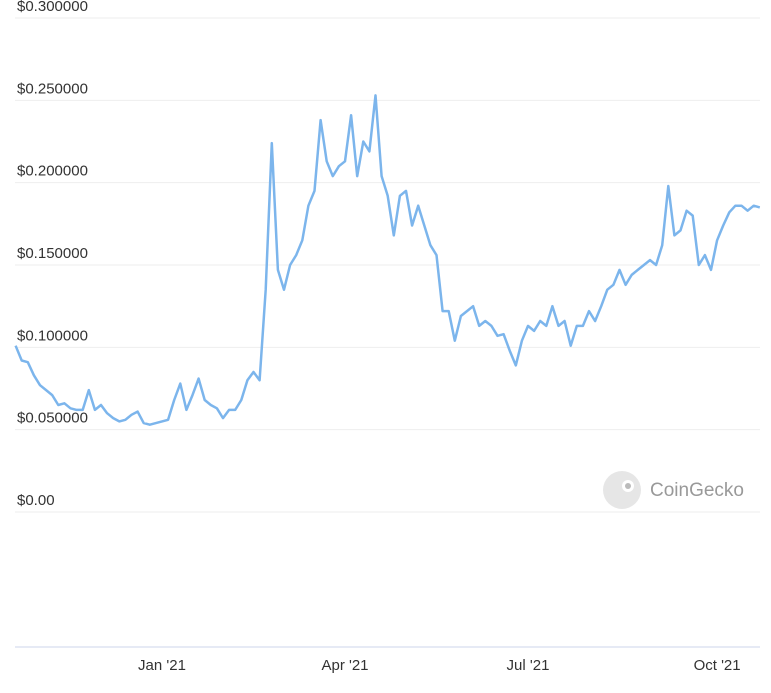 This screenshot has width=771, height=693. What do you see at coordinates (697, 490) in the screenshot?
I see `watermark: CoinGecko` at bounding box center [697, 490].